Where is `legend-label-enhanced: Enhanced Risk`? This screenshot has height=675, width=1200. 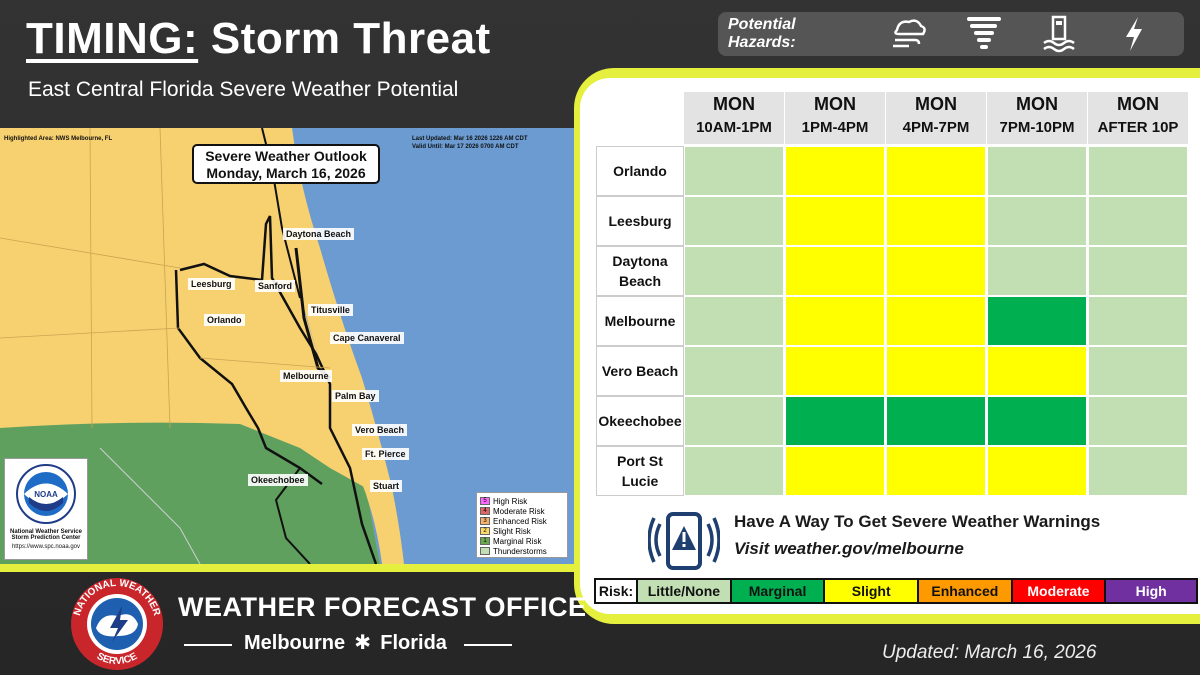 legend-label-enhanced: Enhanced Risk is located at coordinates (520, 521).